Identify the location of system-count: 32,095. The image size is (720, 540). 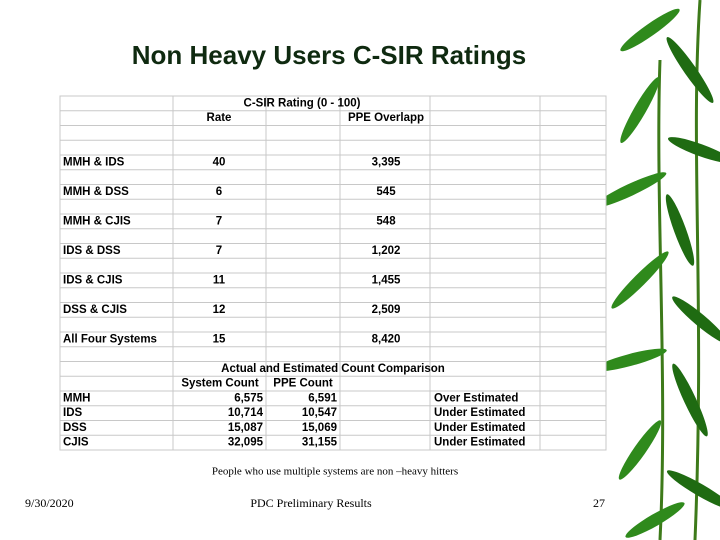
(246, 443).